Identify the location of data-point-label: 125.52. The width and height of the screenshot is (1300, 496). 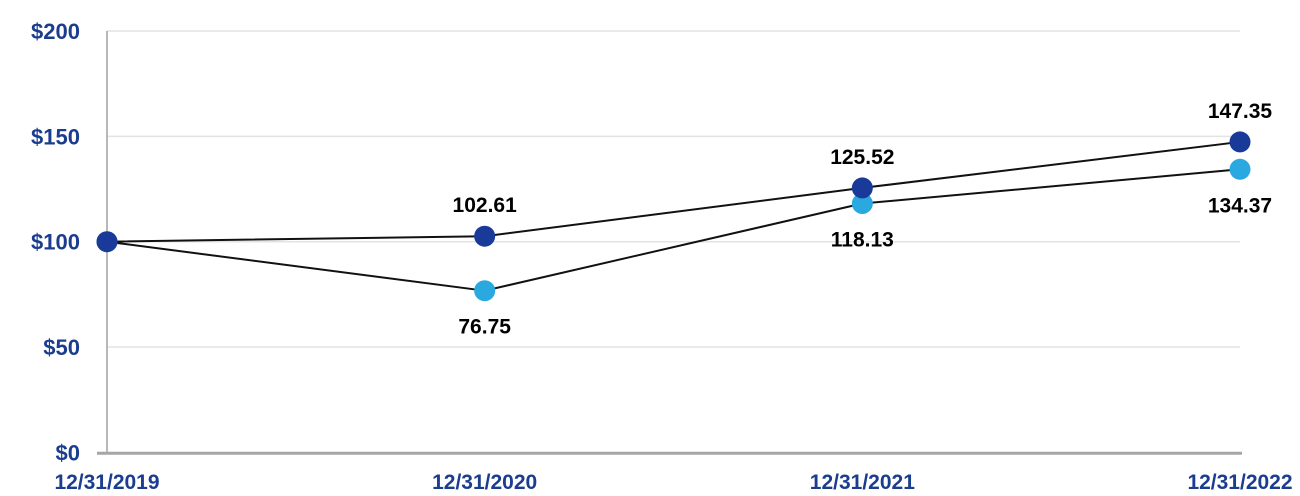
(862, 157).